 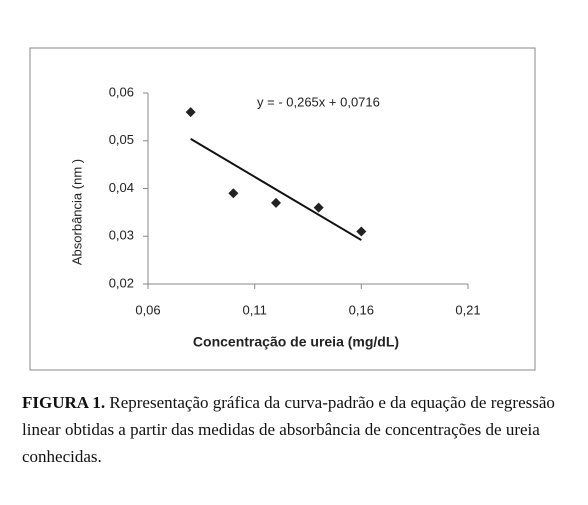 I want to click on x-tick-label: 0,06, so click(x=147, y=309).